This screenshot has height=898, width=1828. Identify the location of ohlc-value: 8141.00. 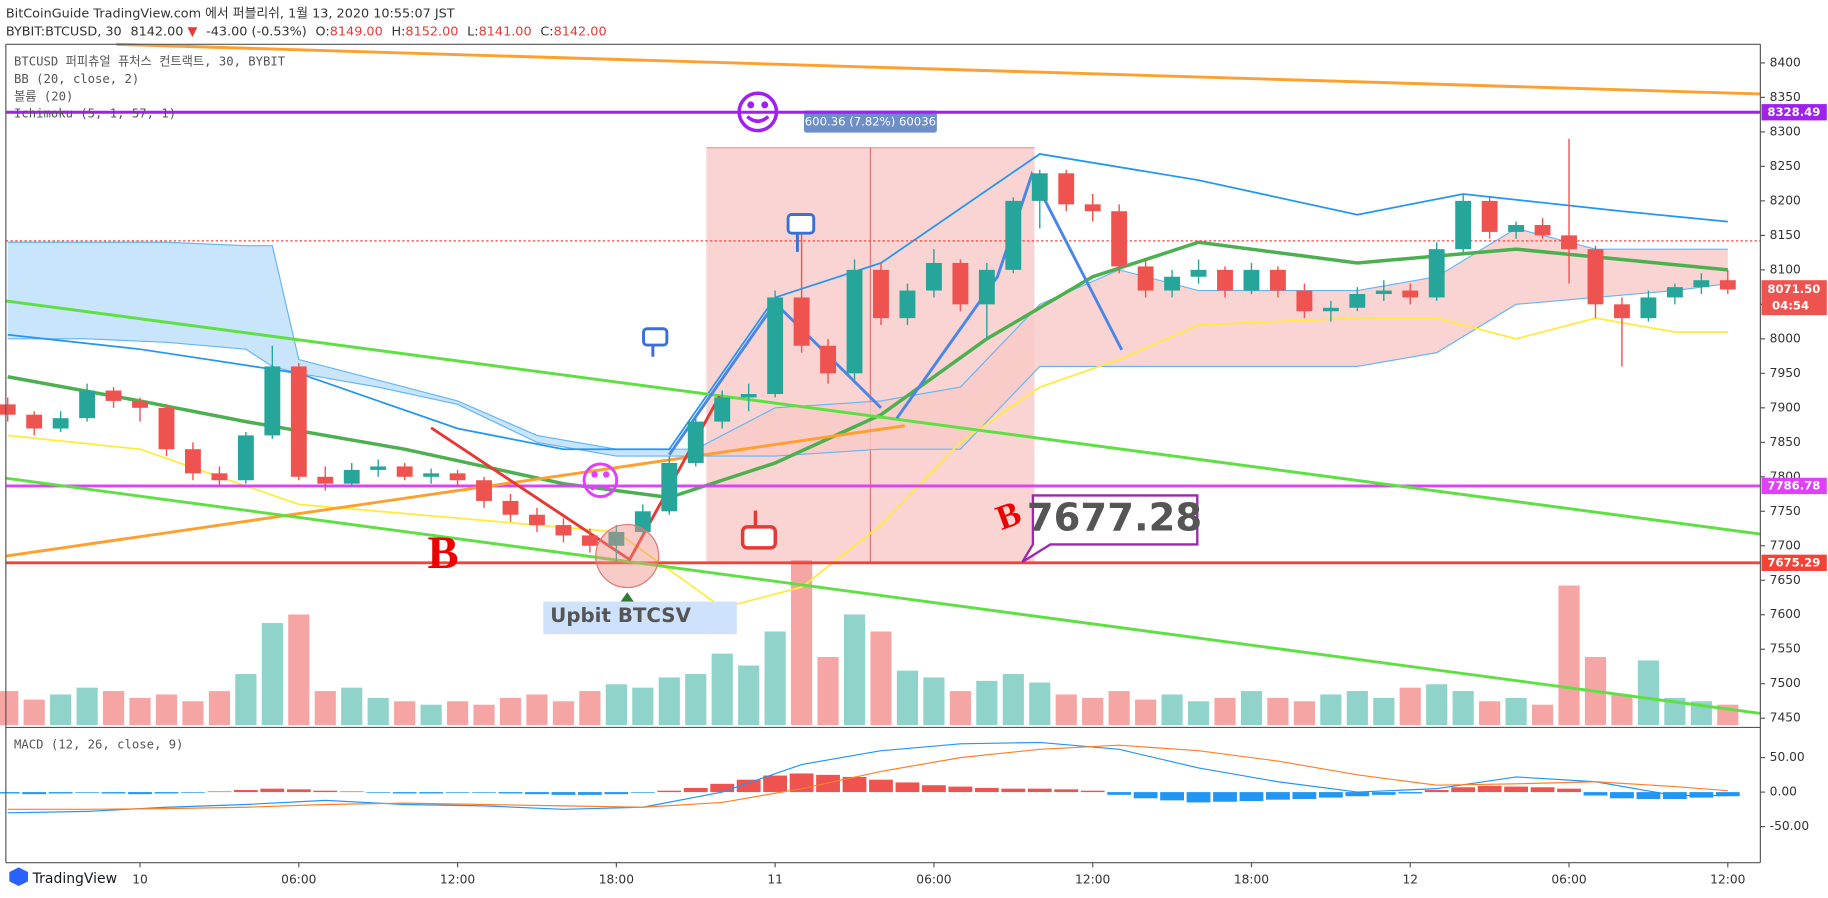
(505, 31).